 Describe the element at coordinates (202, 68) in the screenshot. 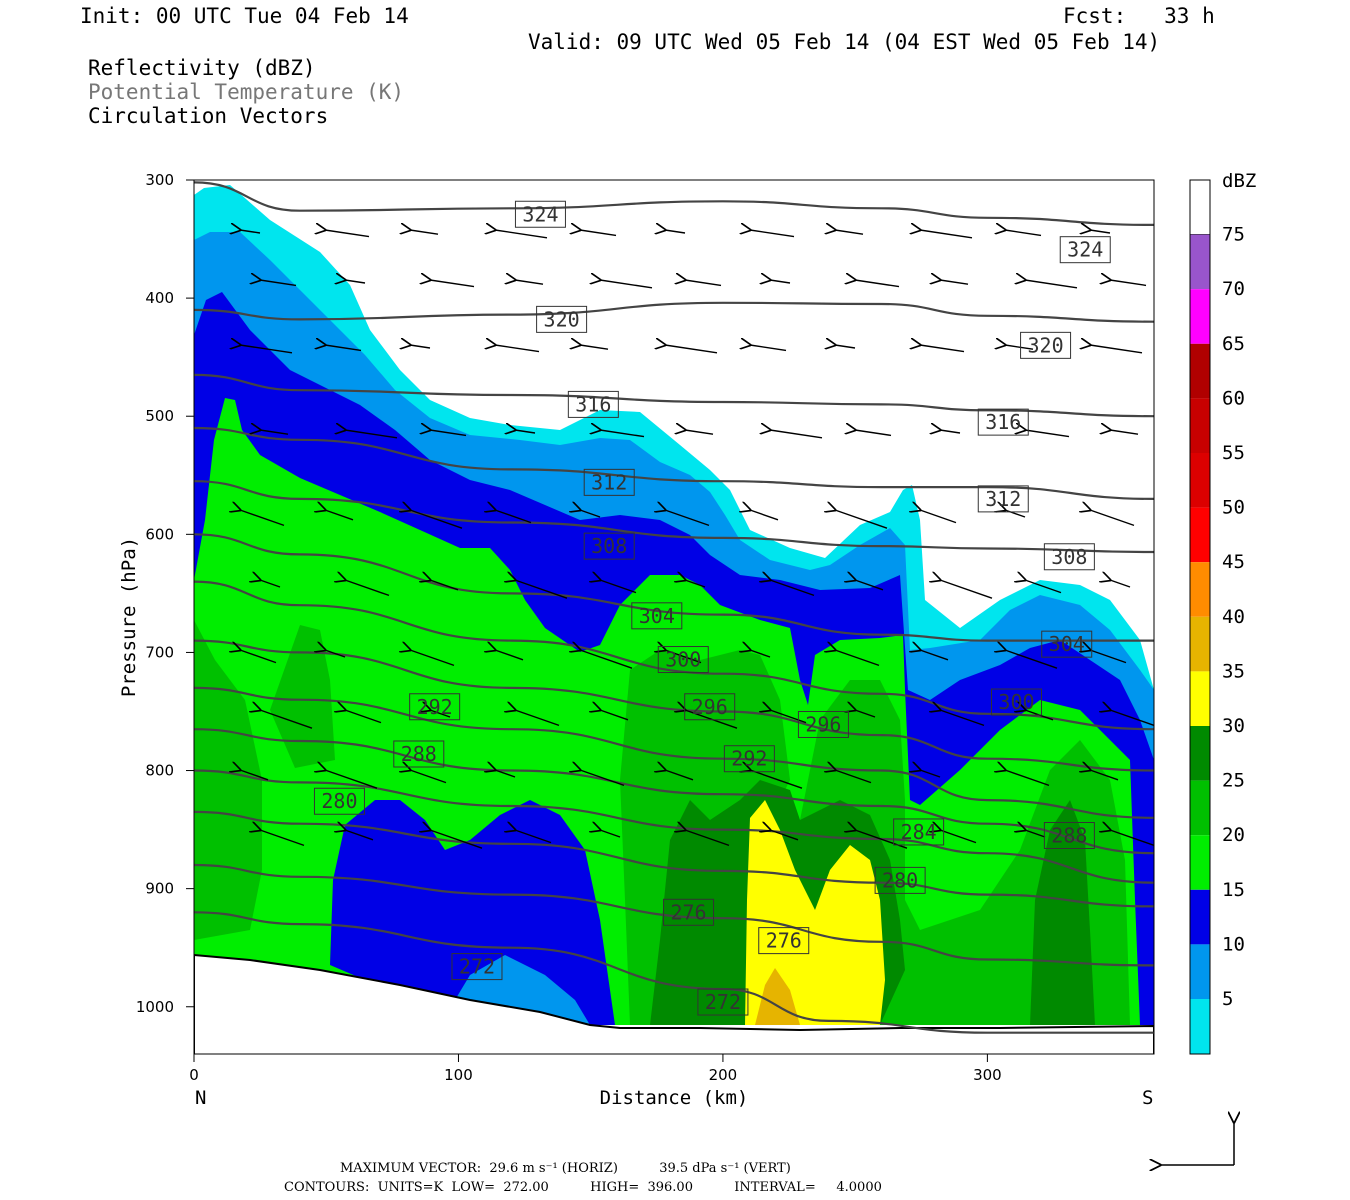

I see `field-reflectivity: Reflectivity (dBZ)` at that location.